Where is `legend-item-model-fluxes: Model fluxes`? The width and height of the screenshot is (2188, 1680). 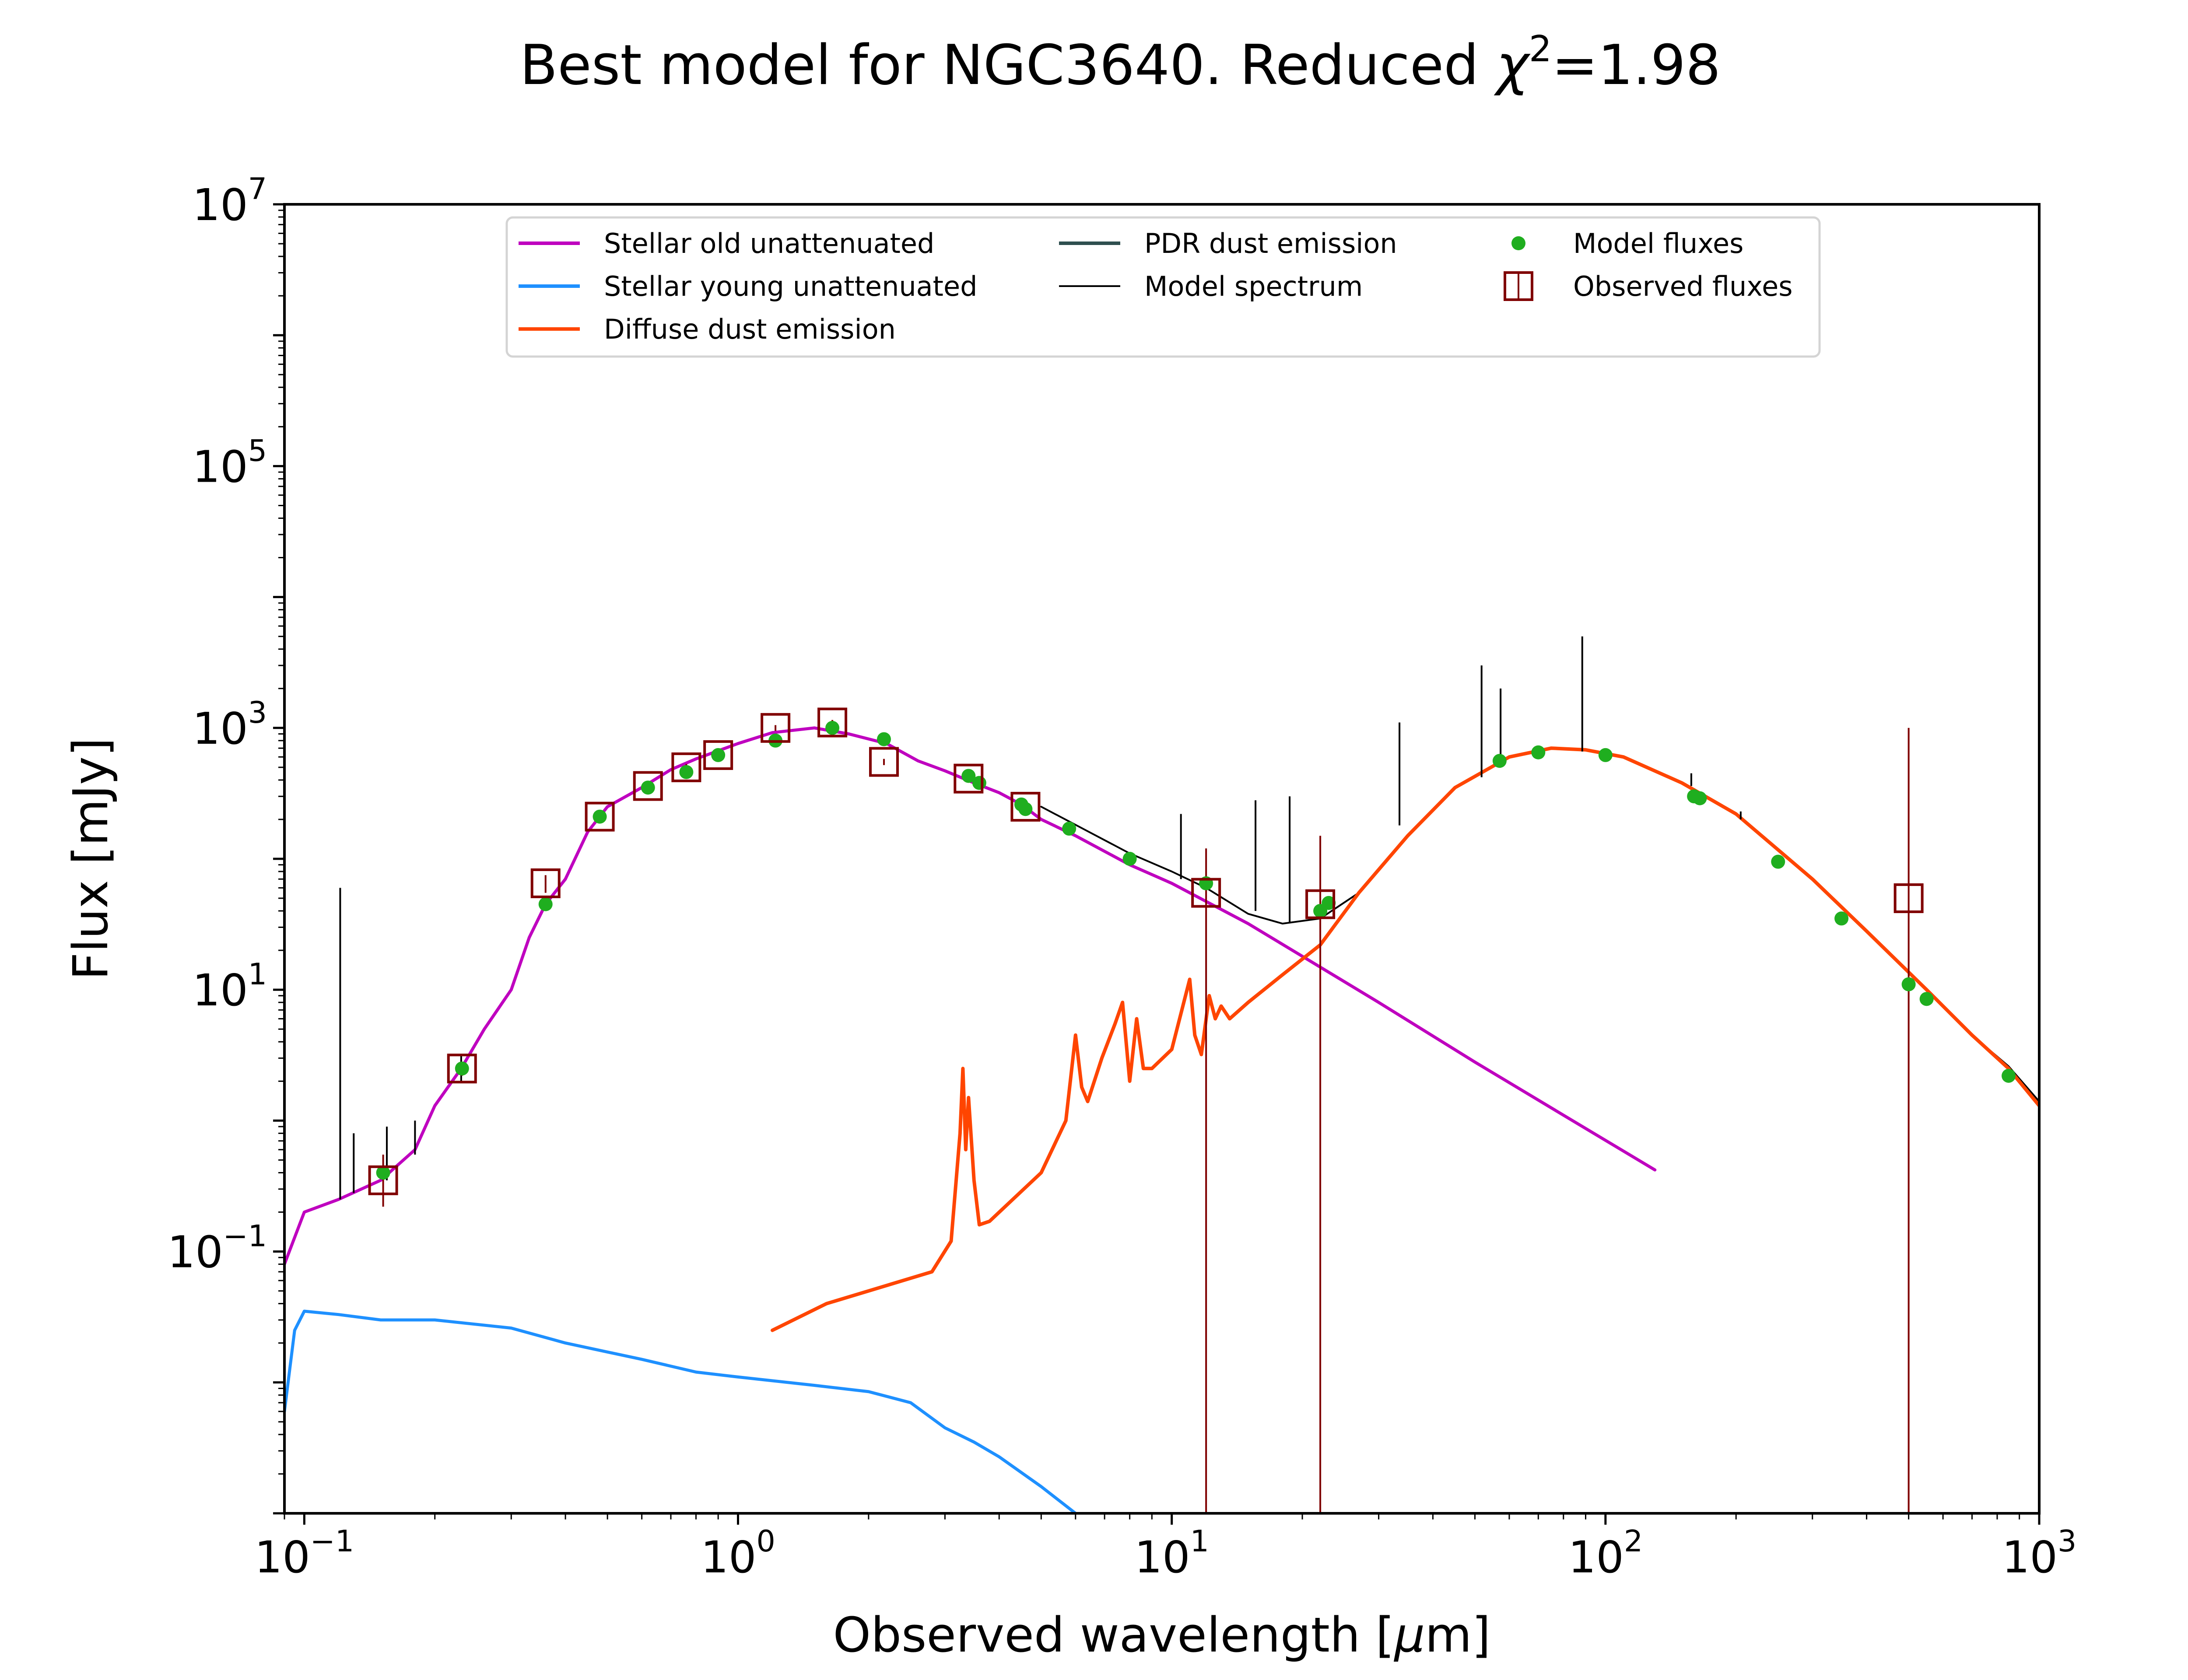
legend-item-model-fluxes: Model fluxes is located at coordinates (1627, 243).